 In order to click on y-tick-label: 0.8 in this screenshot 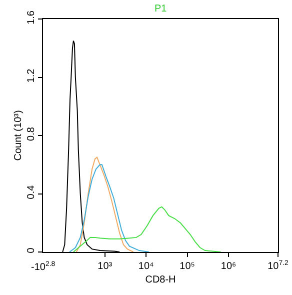, I will do `click(31, 133)`.